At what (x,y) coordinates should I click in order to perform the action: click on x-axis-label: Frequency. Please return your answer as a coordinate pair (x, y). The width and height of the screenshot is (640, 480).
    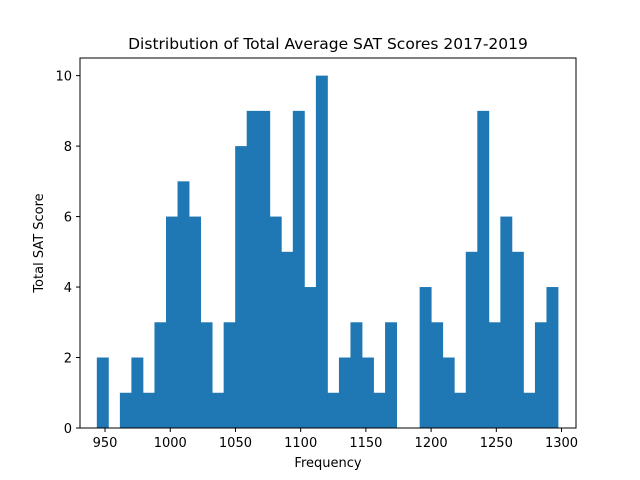
    Looking at the image, I should click on (327, 463).